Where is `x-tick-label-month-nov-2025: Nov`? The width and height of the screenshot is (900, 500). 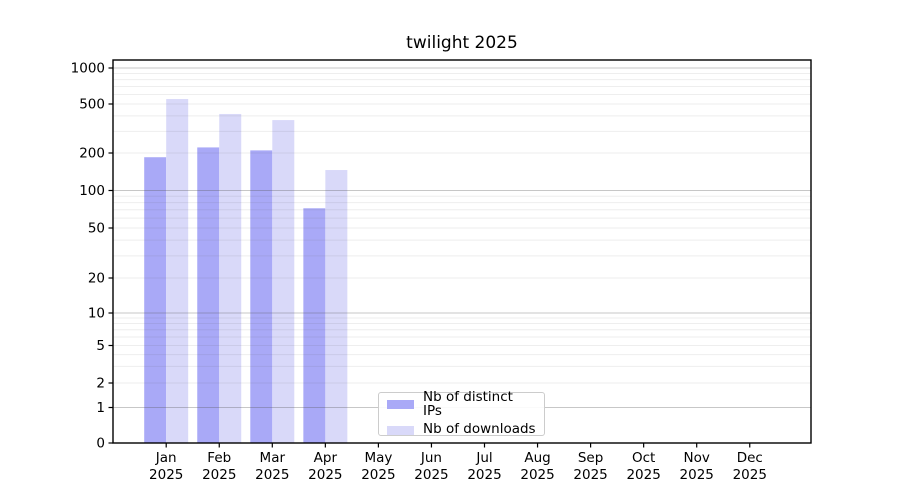 x-tick-label-month-nov-2025: Nov is located at coordinates (697, 458).